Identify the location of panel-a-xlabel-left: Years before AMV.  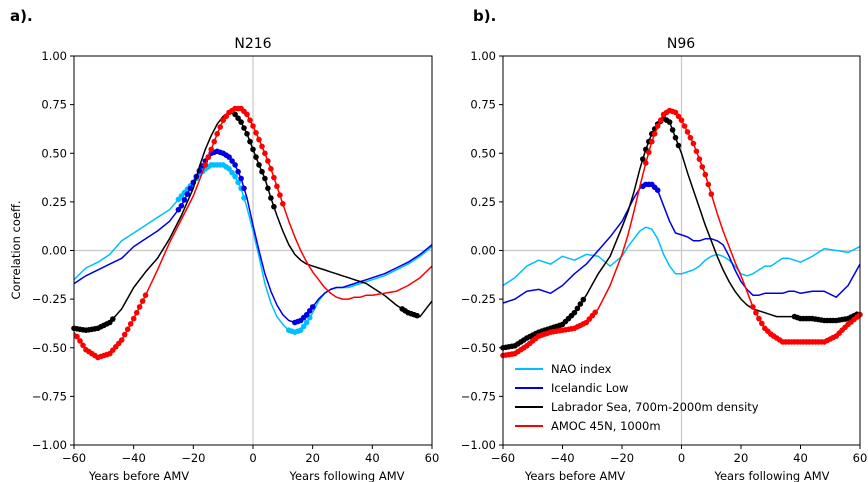
(138, 475).